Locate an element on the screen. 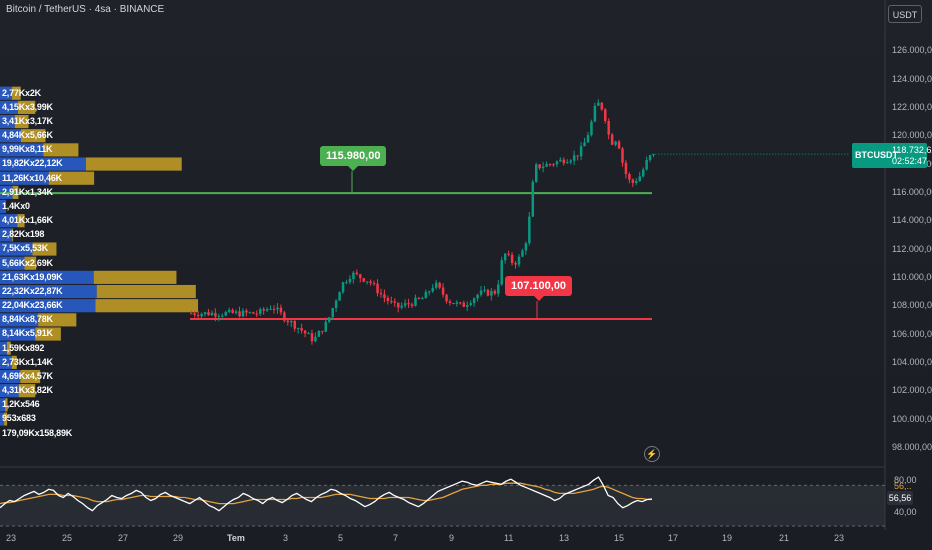  current-price-value: 118.732,62 is located at coordinates (912, 150).